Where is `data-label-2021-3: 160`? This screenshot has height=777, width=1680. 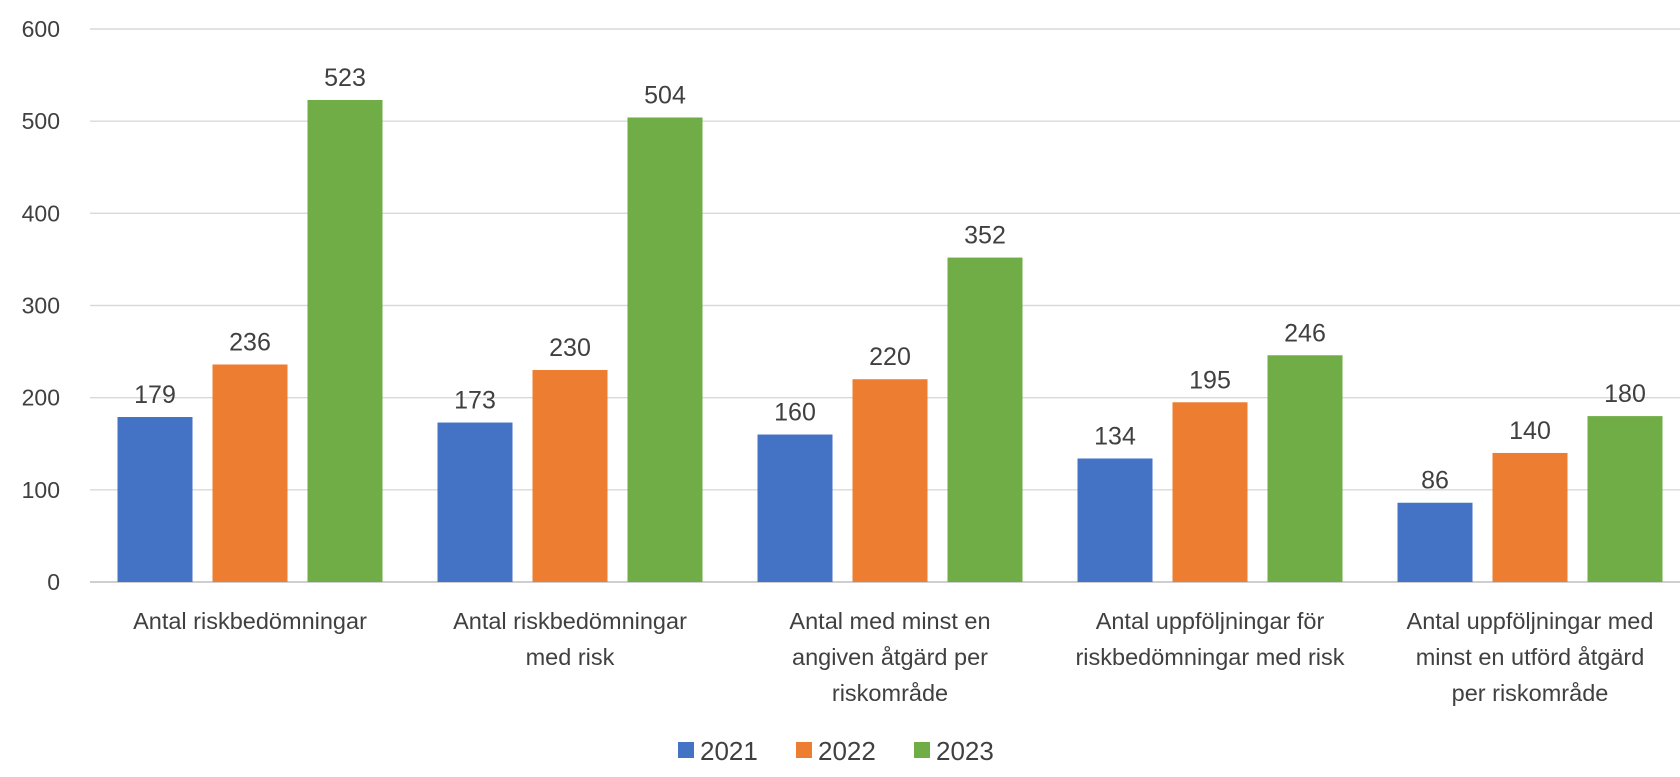
data-label-2021-3: 160 is located at coordinates (795, 413).